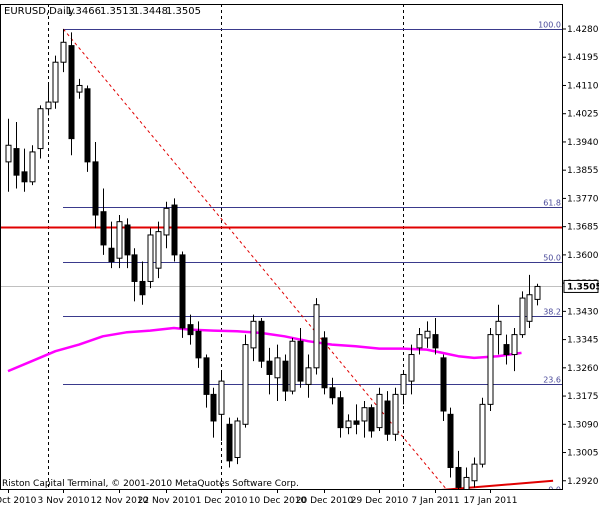 Image resolution: width=599 pixels, height=516 pixels. What do you see at coordinates (583, 171) in the screenshot?
I see `price-tick-label: 1.3855` at bounding box center [583, 171].